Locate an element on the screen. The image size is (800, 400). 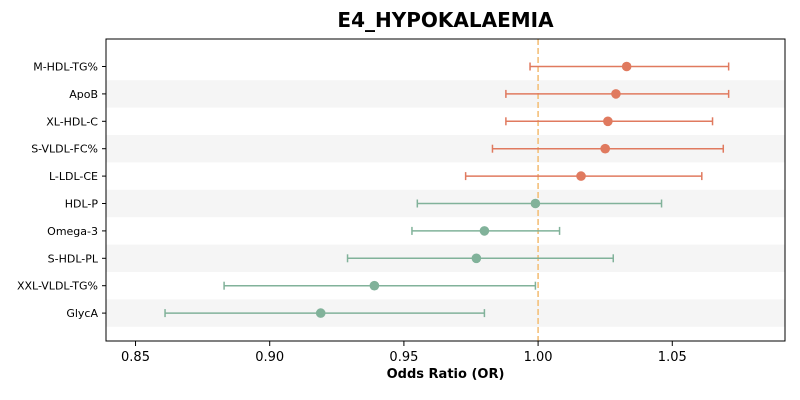
y-tick-label: GlycA is located at coordinates (82, 313).